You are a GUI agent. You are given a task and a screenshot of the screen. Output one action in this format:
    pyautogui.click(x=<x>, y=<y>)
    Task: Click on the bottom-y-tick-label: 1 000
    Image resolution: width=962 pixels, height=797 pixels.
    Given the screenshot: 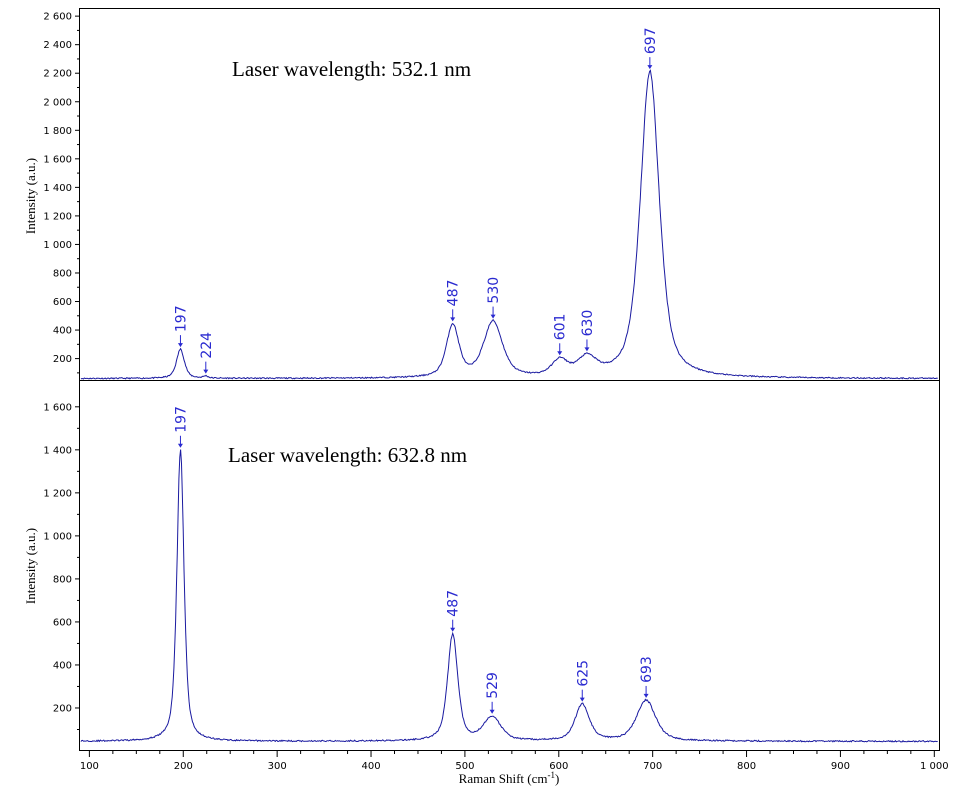 What is the action you would take?
    pyautogui.click(x=57, y=536)
    